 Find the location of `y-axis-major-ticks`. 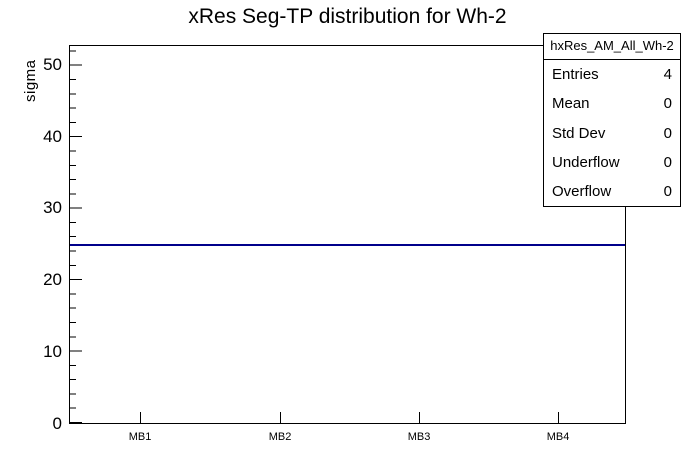

y-axis-major-ticks is located at coordinates (76, 234).